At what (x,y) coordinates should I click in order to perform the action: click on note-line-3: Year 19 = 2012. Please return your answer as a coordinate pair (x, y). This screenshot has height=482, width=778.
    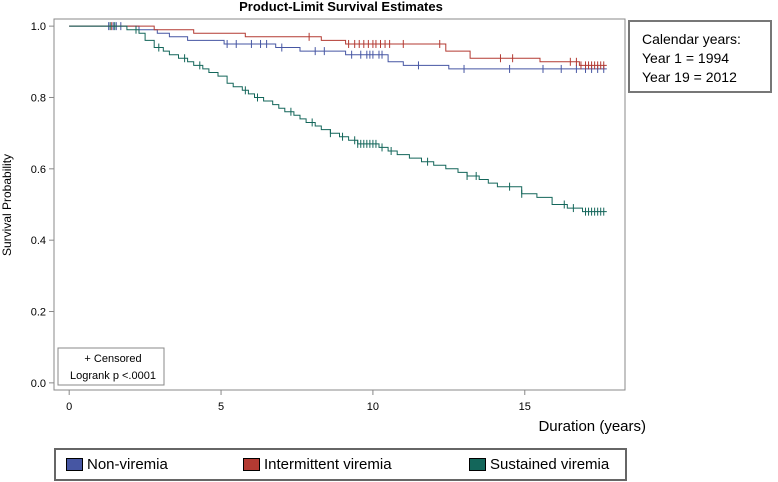
    Looking at the image, I should click on (689, 77).